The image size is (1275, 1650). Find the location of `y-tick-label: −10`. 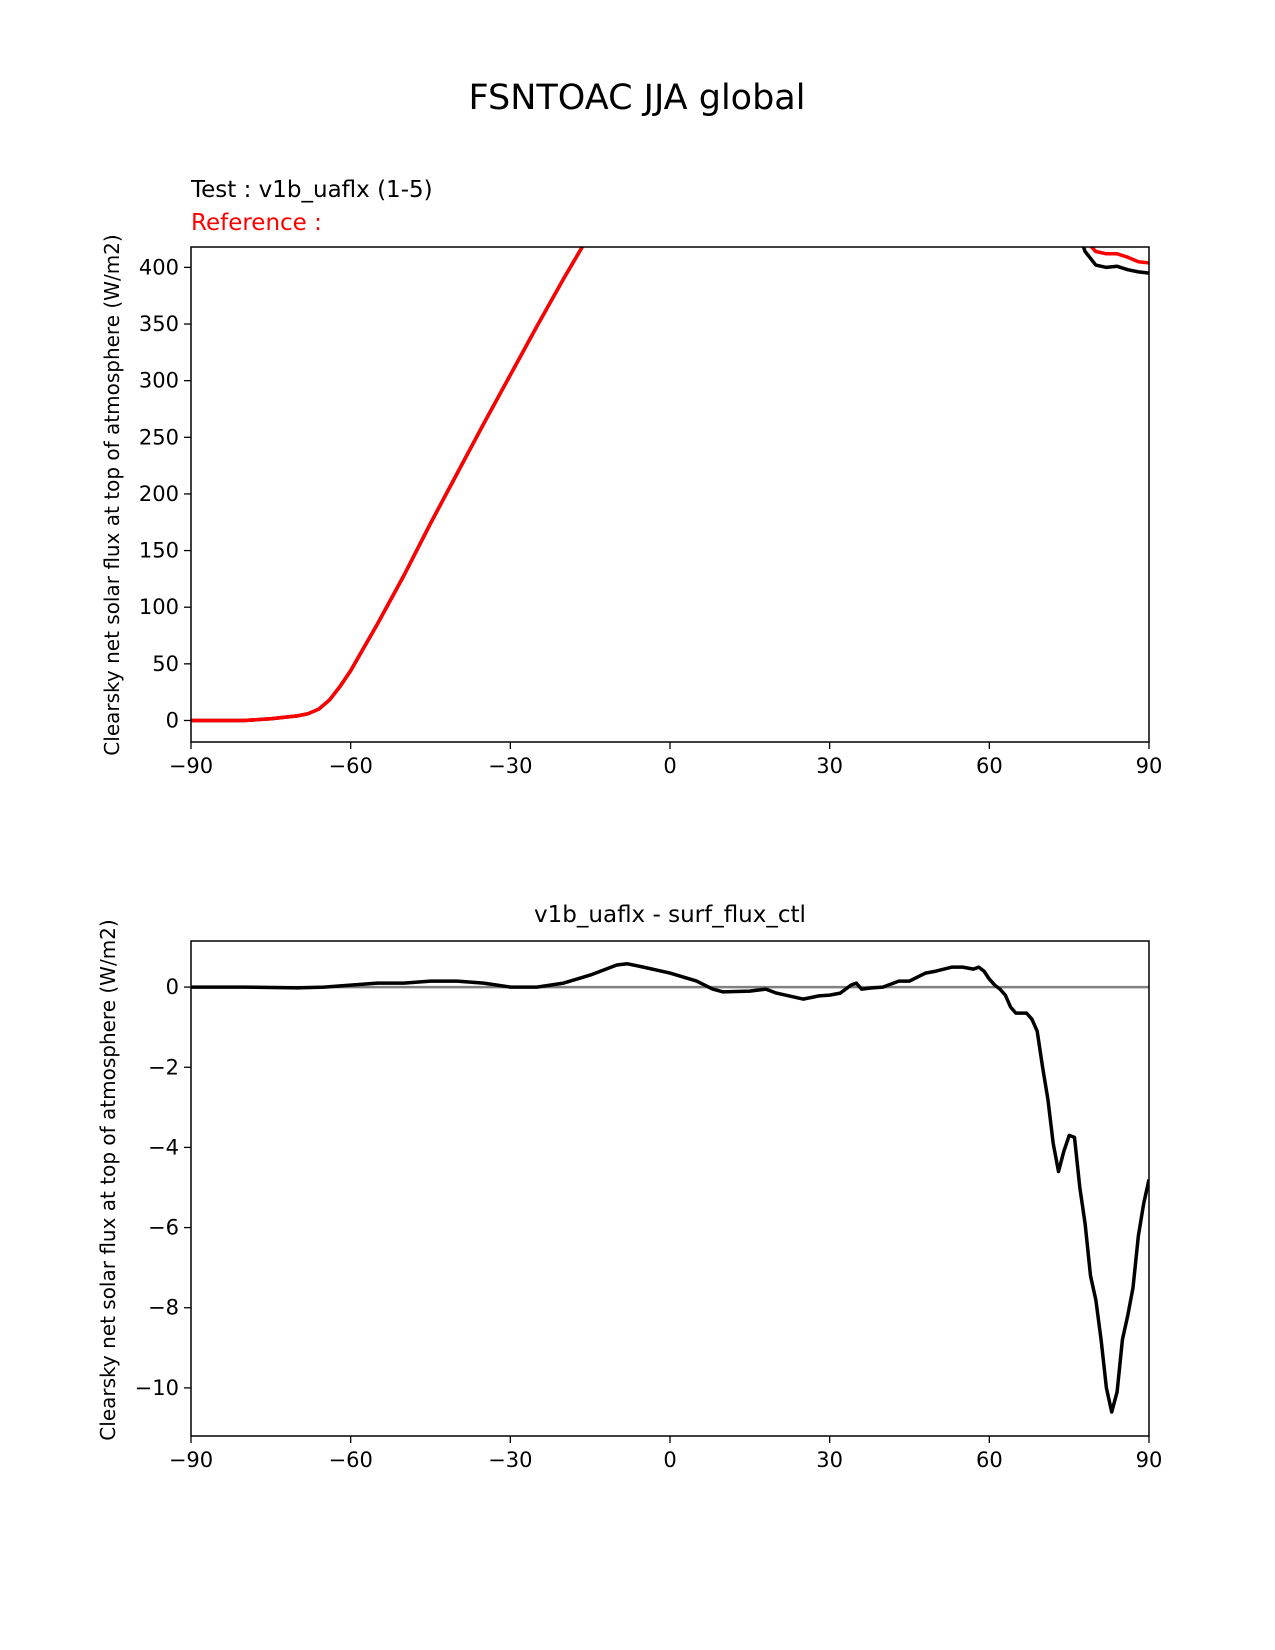

y-tick-label: −10 is located at coordinates (157, 1388).